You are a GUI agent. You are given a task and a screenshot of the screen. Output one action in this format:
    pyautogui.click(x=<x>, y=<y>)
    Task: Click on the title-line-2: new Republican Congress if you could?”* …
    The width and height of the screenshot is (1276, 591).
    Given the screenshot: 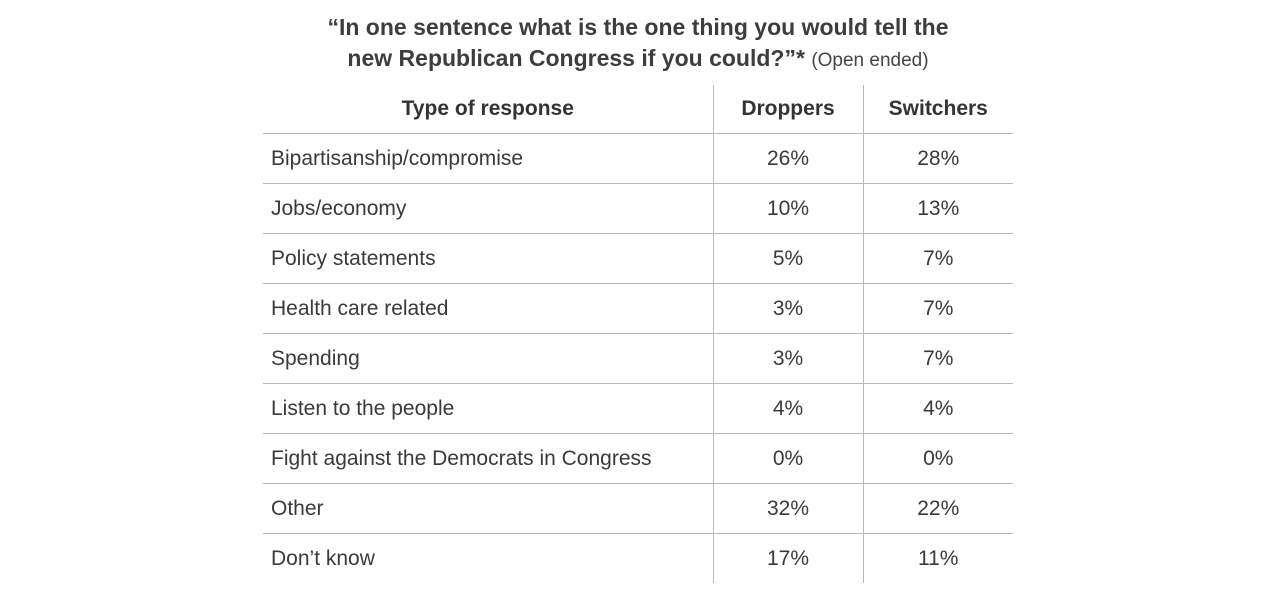 What is the action you would take?
    pyautogui.click(x=638, y=59)
    